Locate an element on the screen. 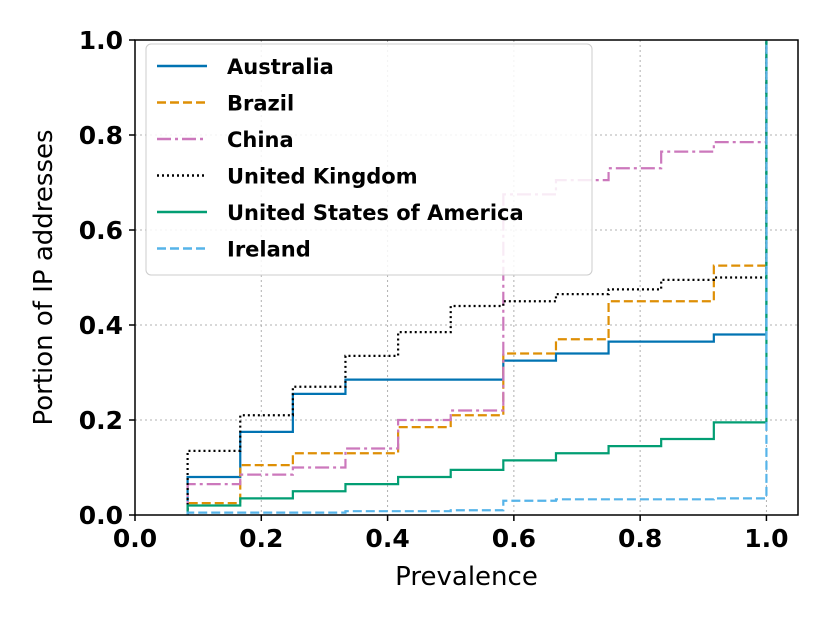  y-tick-label: 0.6 is located at coordinates (101, 230).